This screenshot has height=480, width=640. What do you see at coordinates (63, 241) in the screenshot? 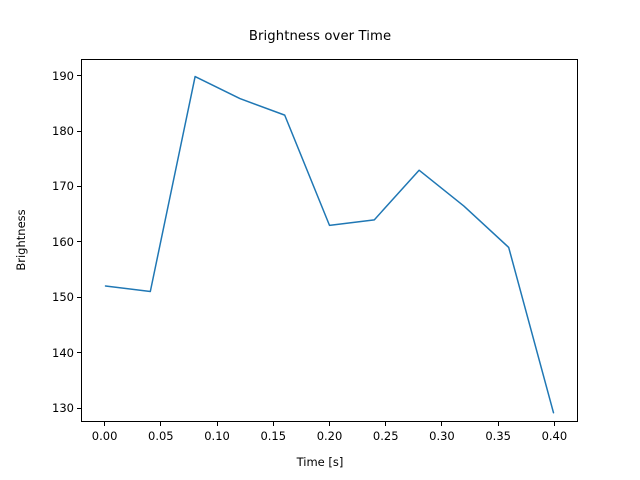
I see `y-tick-label: 160` at bounding box center [63, 241].